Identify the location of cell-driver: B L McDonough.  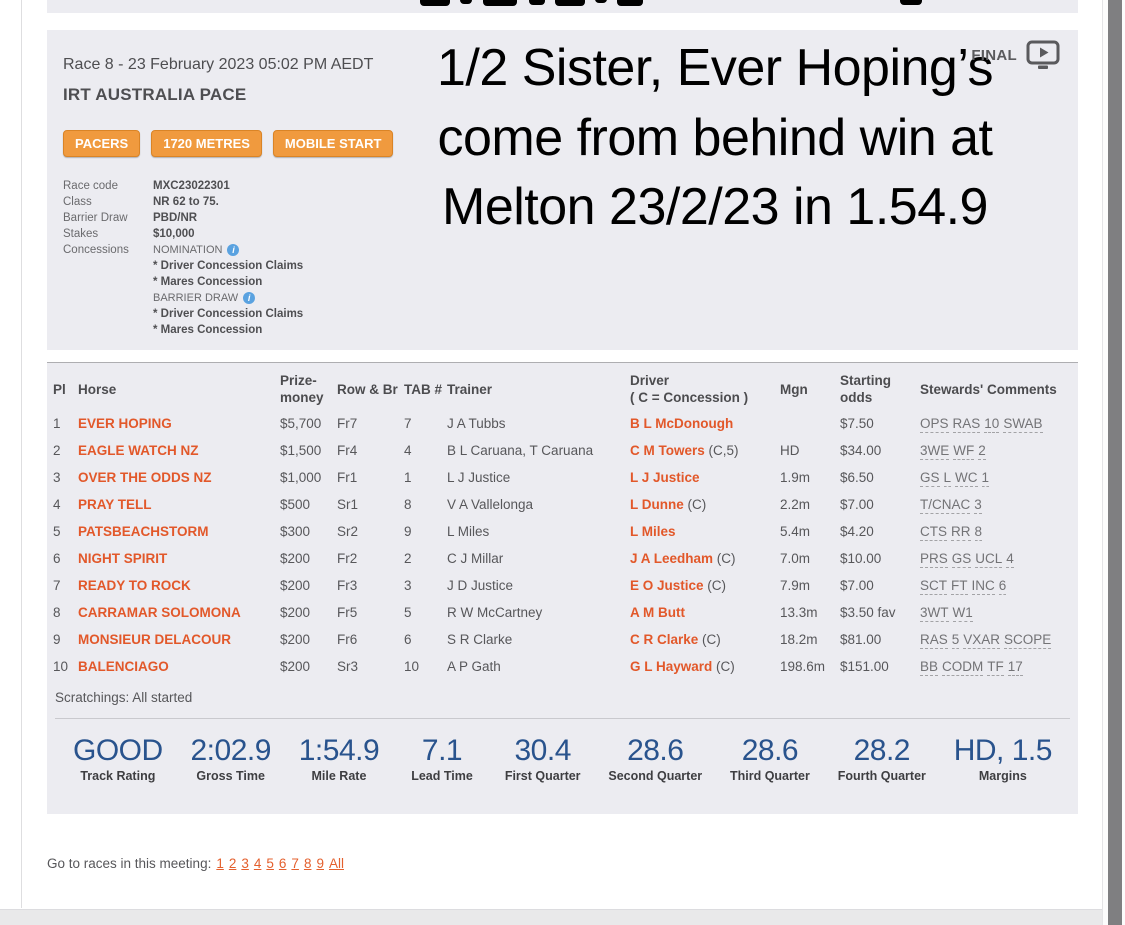
(705, 424).